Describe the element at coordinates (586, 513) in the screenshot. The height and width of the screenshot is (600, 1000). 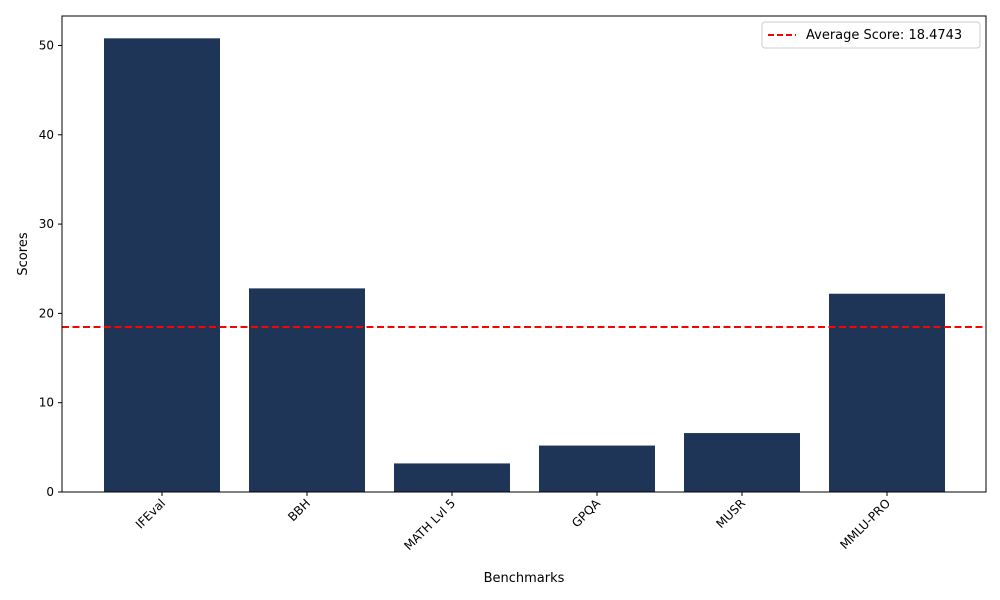
I see `x-tick-label: GPQA` at that location.